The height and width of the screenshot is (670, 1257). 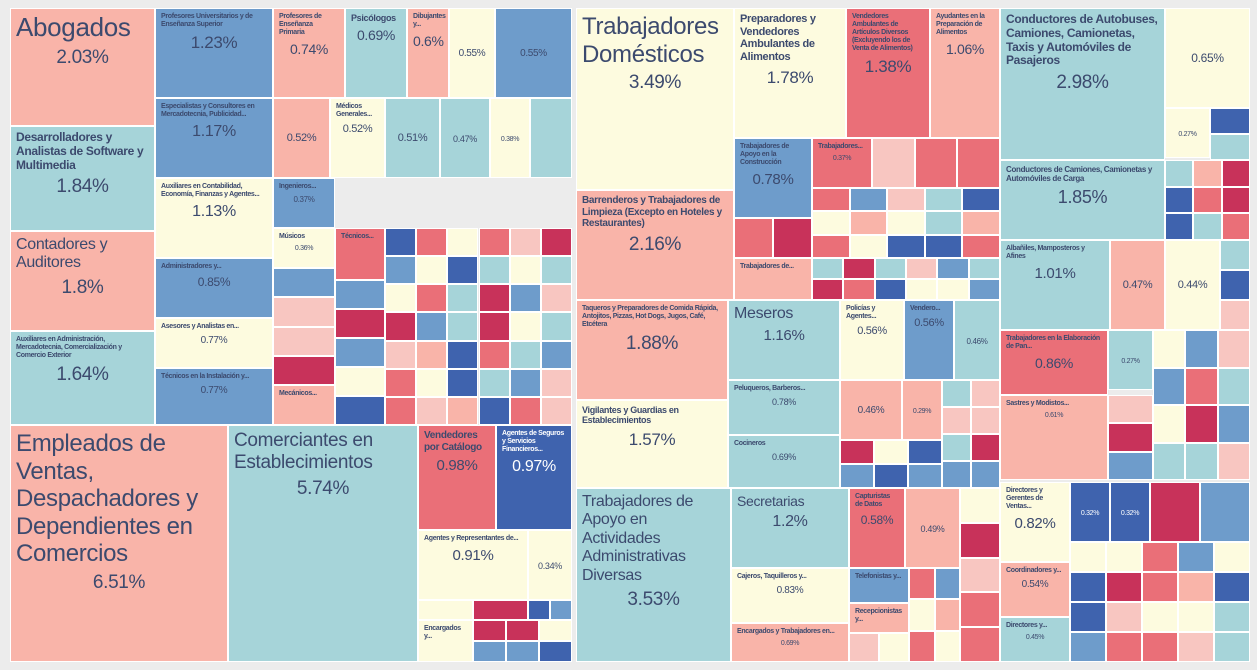 What do you see at coordinates (1035, 639) in the screenshot?
I see `tile: Directores y... 0.45%` at bounding box center [1035, 639].